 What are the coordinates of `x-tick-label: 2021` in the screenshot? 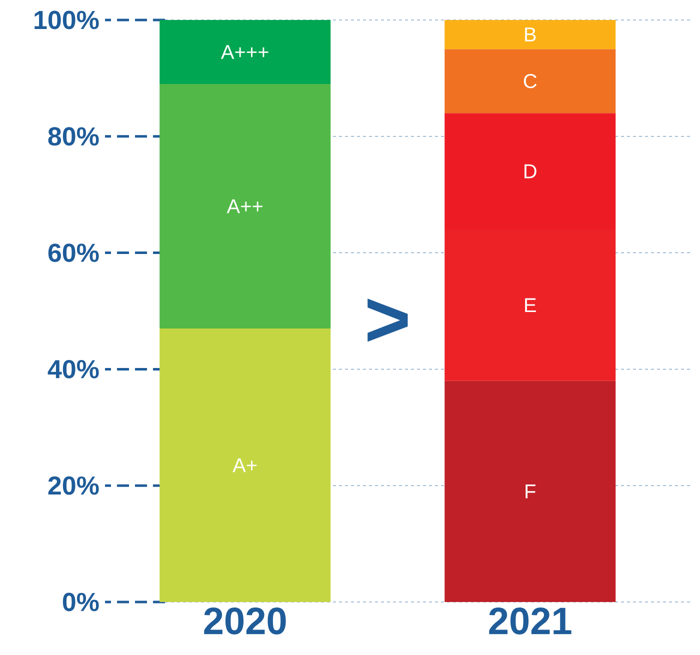 It's located at (530, 621).